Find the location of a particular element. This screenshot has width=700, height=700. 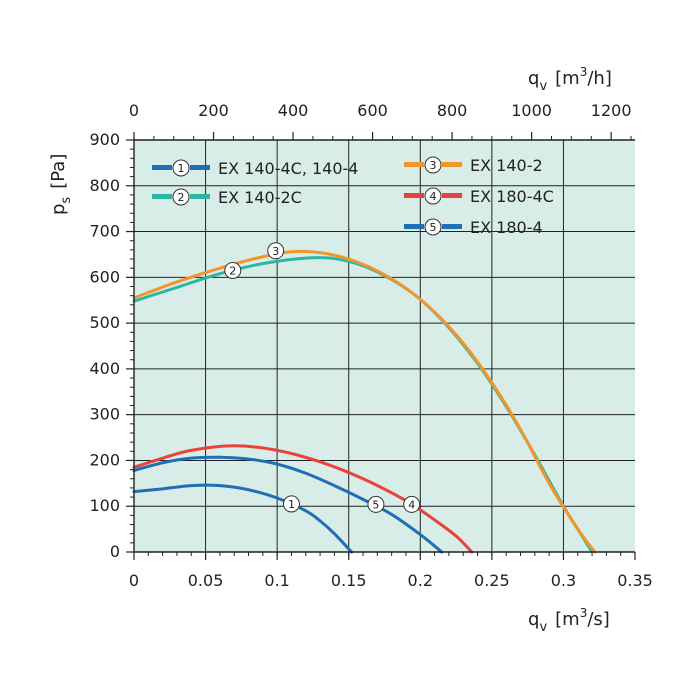

legend-marker-label-3: 3 is located at coordinates (433, 165).